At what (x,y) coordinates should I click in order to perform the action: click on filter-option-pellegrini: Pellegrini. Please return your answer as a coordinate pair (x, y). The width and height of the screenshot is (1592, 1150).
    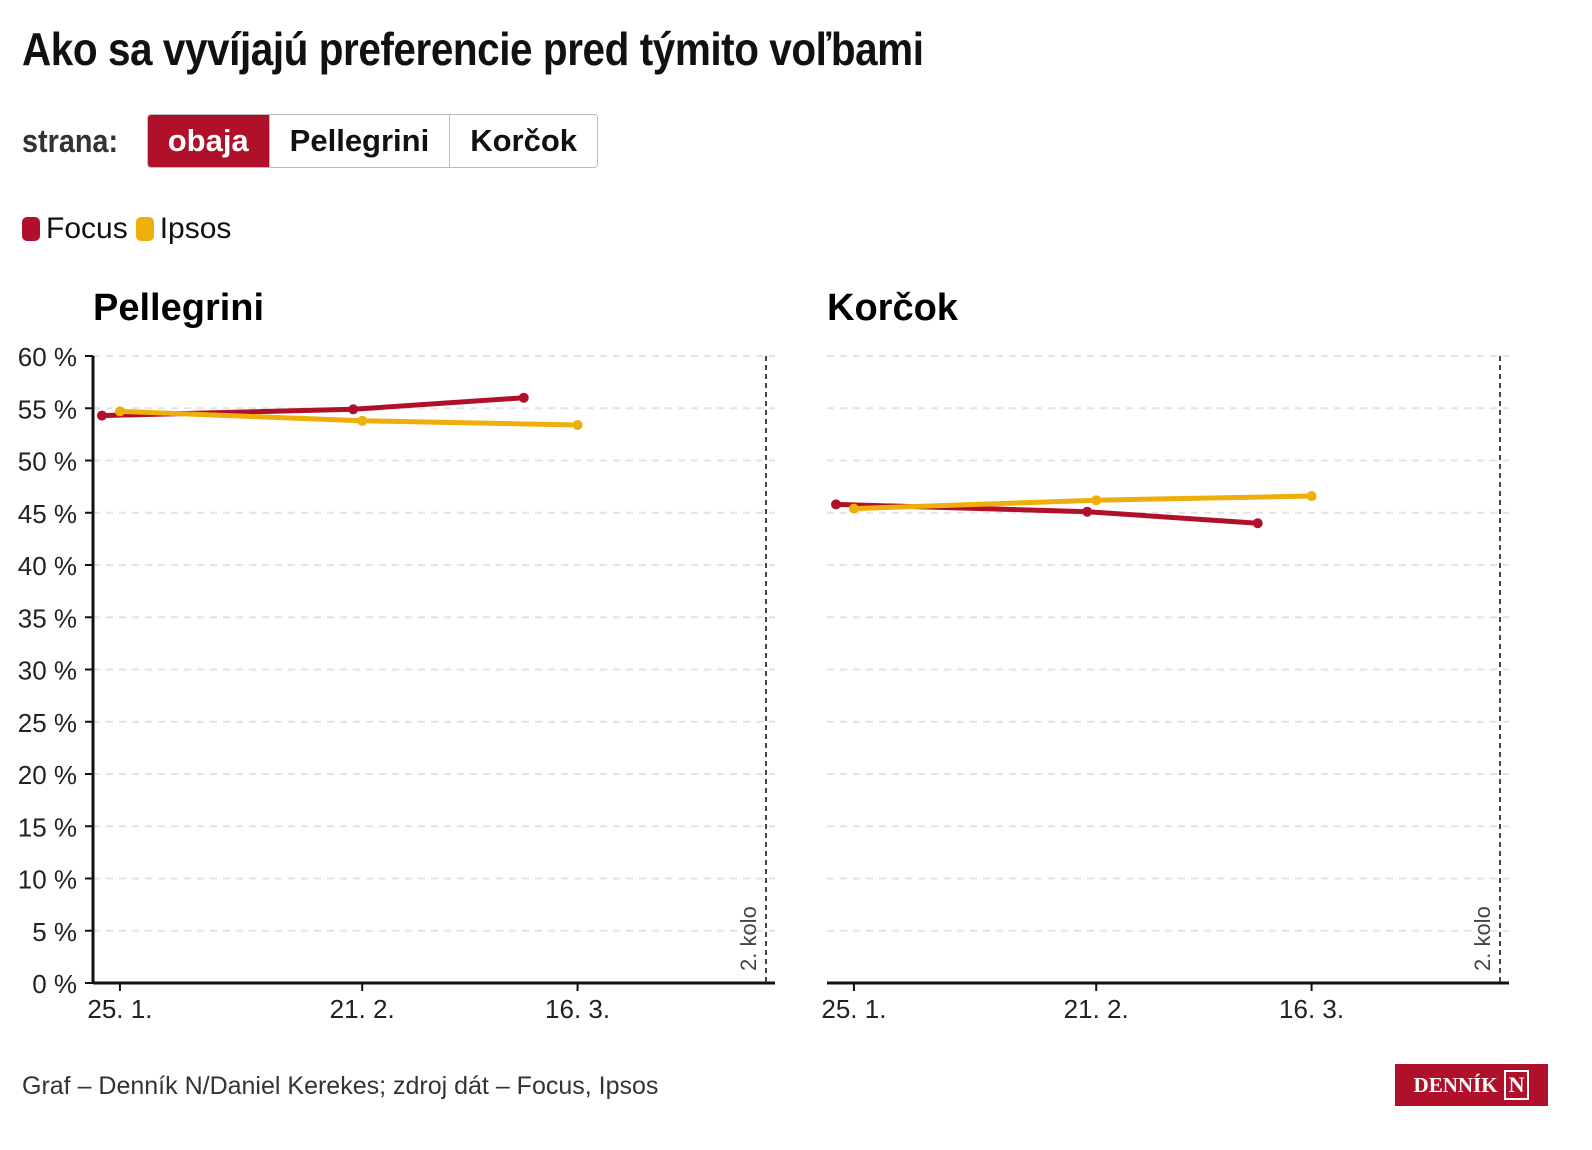
    Looking at the image, I should click on (359, 141).